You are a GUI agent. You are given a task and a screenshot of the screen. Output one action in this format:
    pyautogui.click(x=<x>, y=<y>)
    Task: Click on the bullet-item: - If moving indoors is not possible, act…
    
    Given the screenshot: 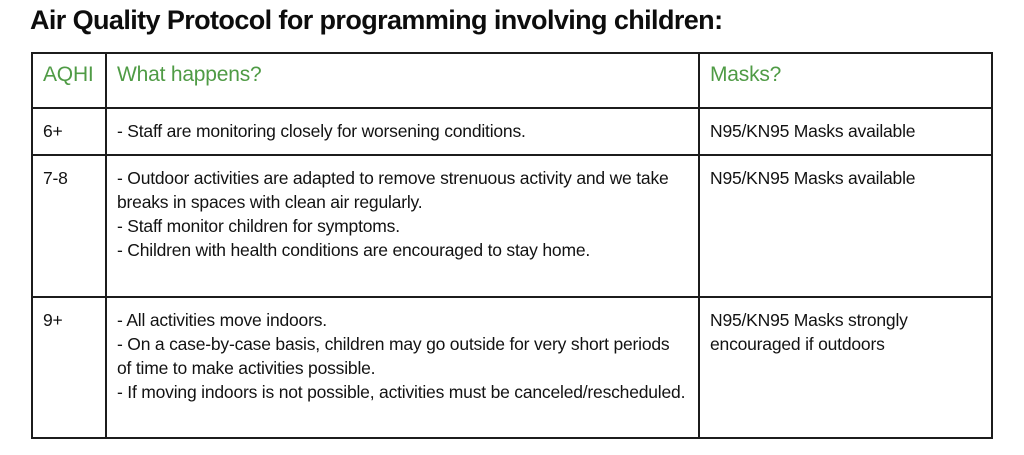 What is the action you would take?
    pyautogui.click(x=401, y=392)
    